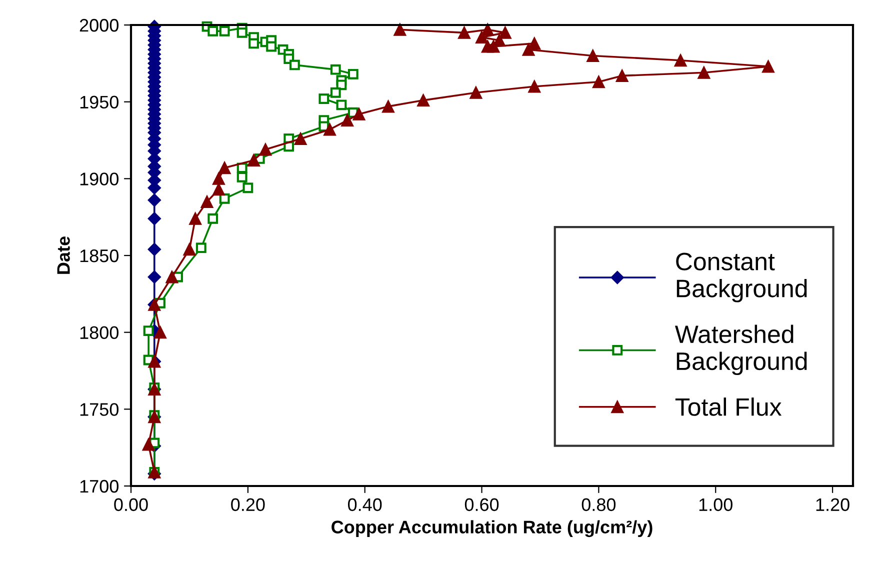  I want to click on y-axis-title: Date, so click(63, 255).